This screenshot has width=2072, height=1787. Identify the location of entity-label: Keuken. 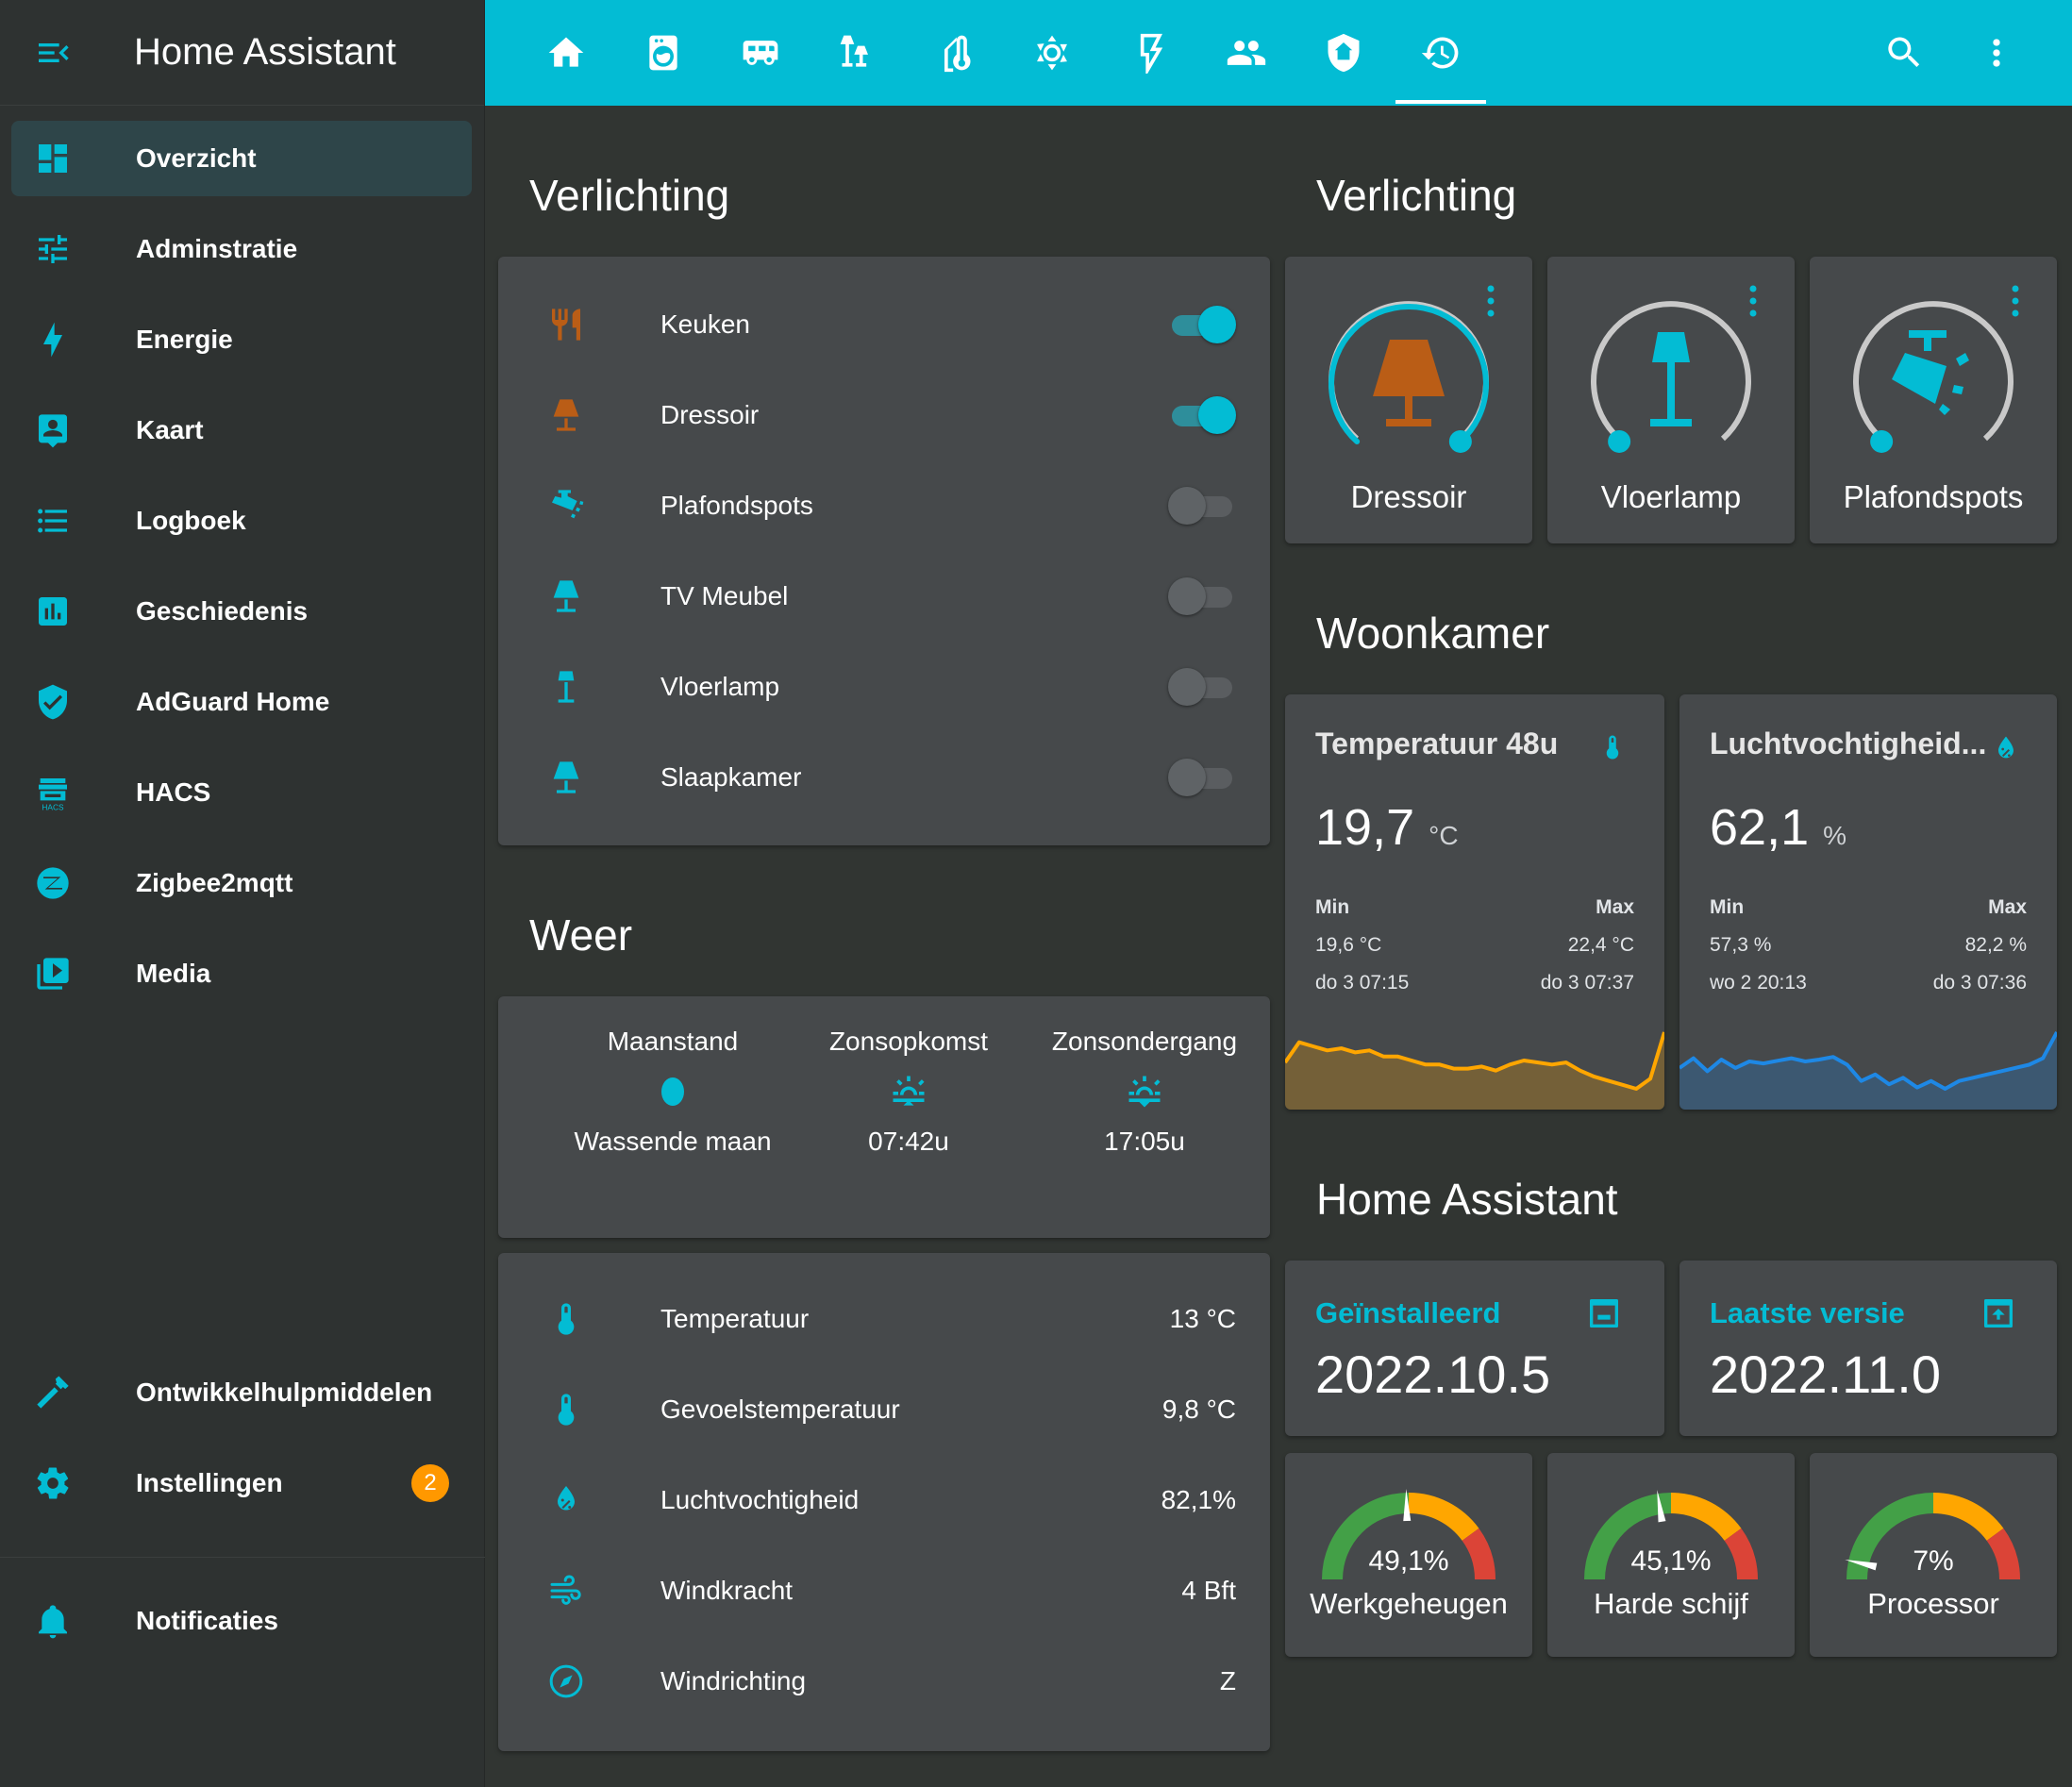
(705, 324).